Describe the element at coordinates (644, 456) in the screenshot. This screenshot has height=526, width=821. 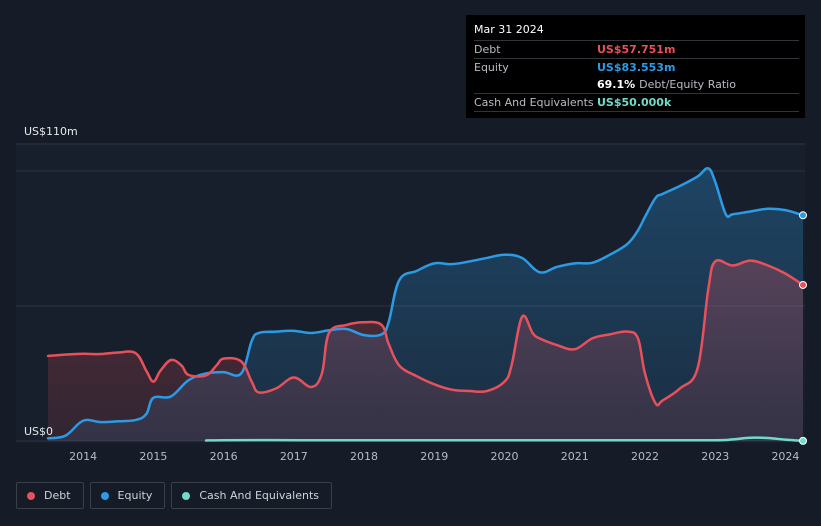
I see `x-tick-label: 2022` at that location.